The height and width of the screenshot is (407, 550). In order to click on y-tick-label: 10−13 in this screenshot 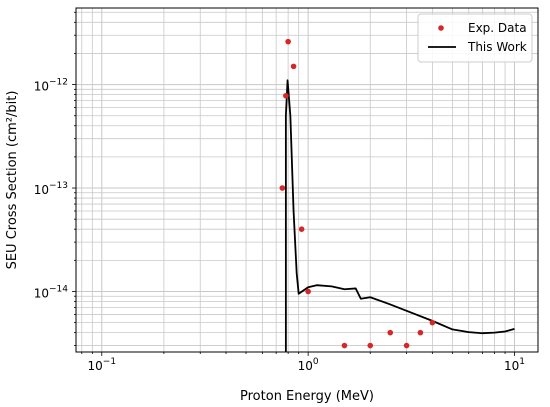, I will do `click(51, 189)`.